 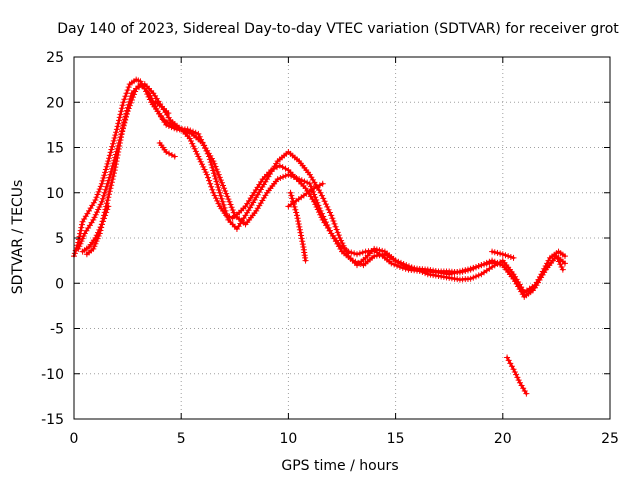 What do you see at coordinates (181, 439) in the screenshot?
I see `x-tick-label: 5` at bounding box center [181, 439].